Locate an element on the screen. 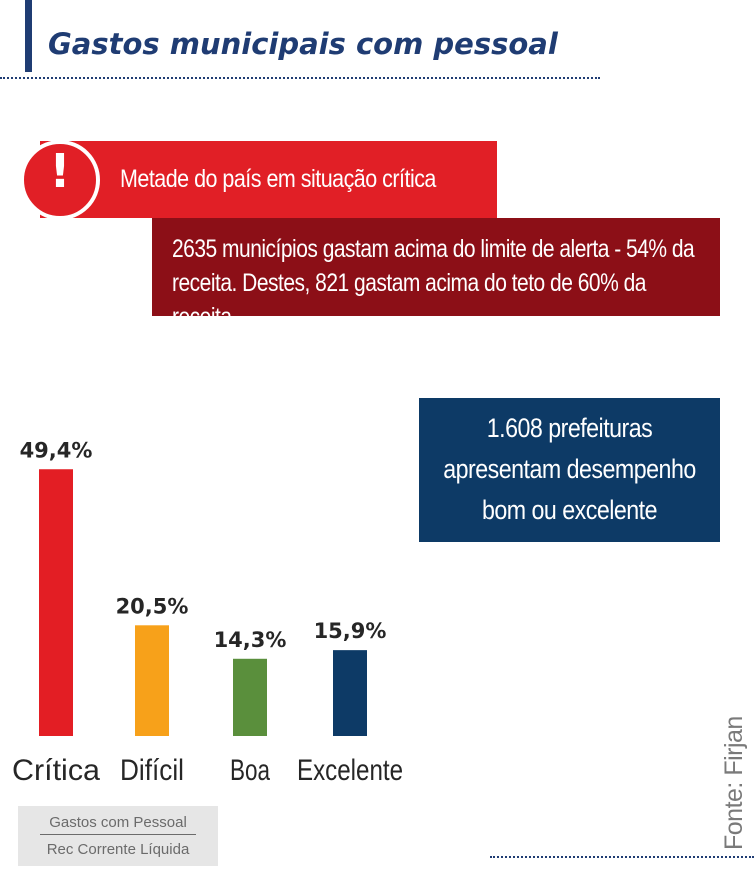  alert-banner is located at coordinates (268, 179).